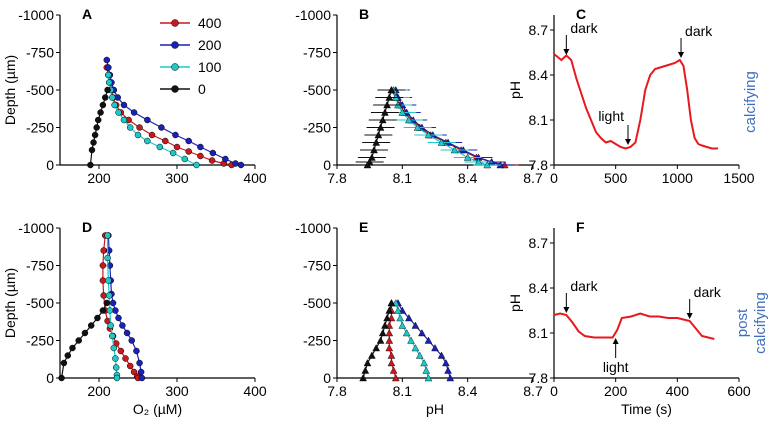 The image size is (773, 433). Describe the element at coordinates (191, 67) in the screenshot. I see `legend-item-100: 100` at that location.